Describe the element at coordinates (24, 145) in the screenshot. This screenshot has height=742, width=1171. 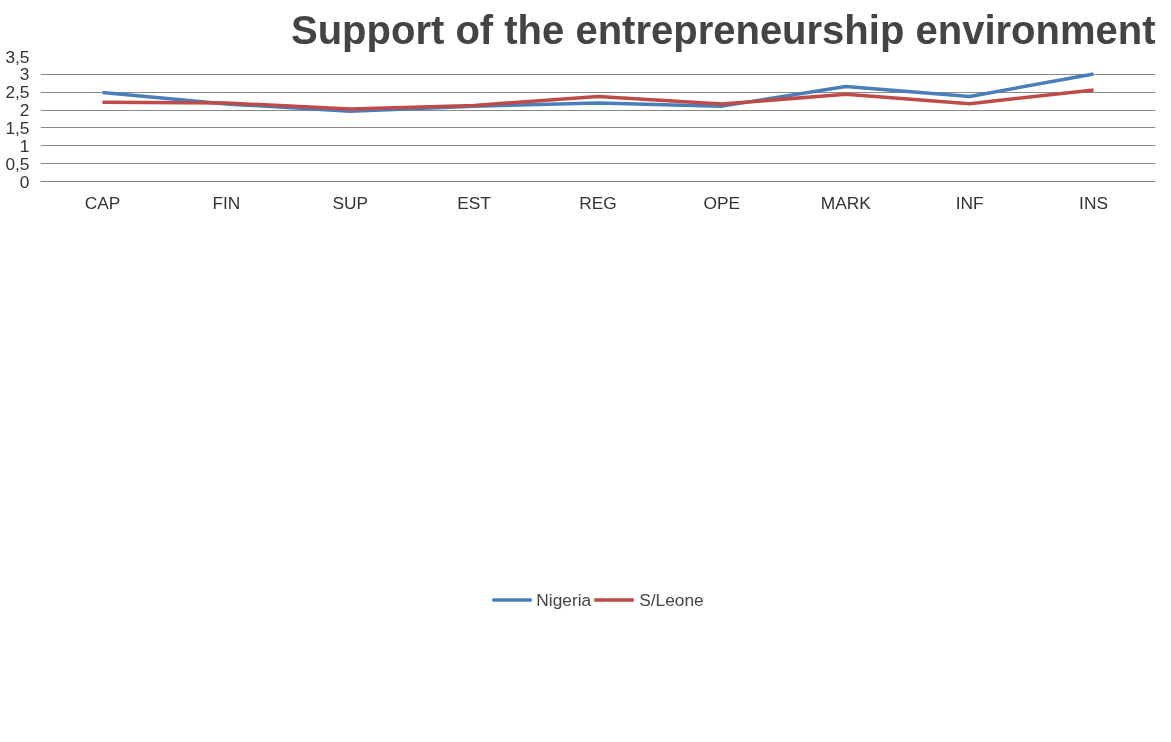
I see `y-tick-label: 1` at that location.